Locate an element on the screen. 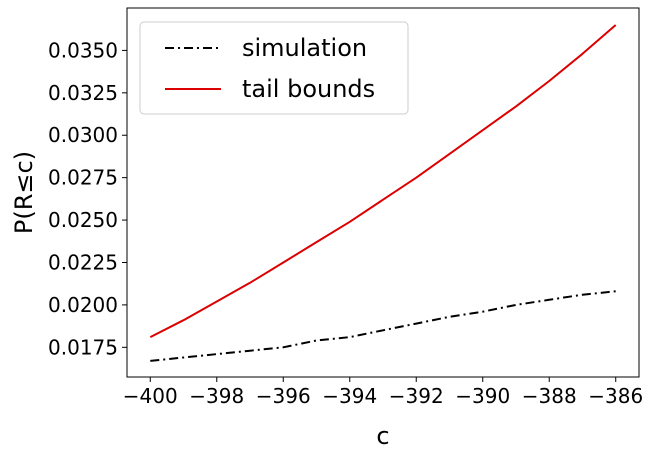  series-line-simulation is located at coordinates (383, 326).